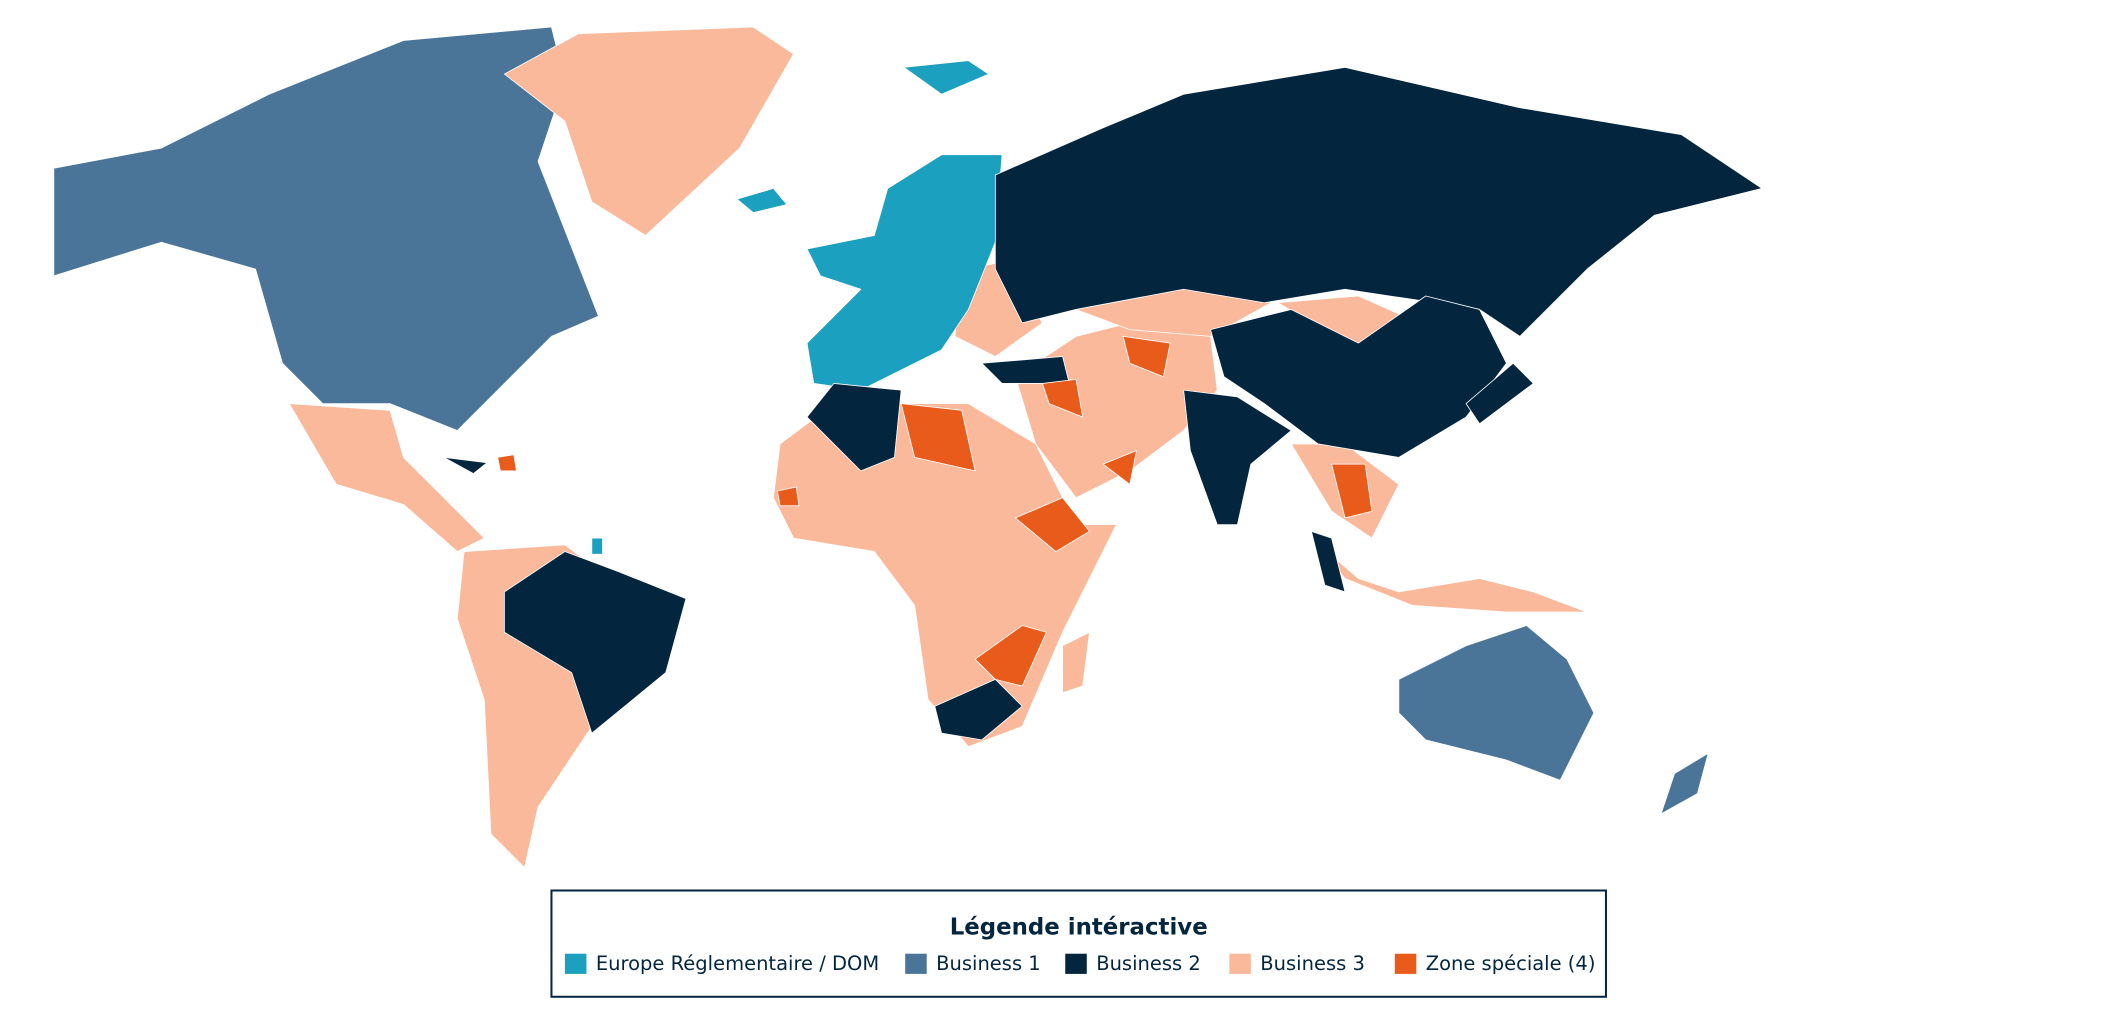  I want to click on region-india, so click(1237, 457).